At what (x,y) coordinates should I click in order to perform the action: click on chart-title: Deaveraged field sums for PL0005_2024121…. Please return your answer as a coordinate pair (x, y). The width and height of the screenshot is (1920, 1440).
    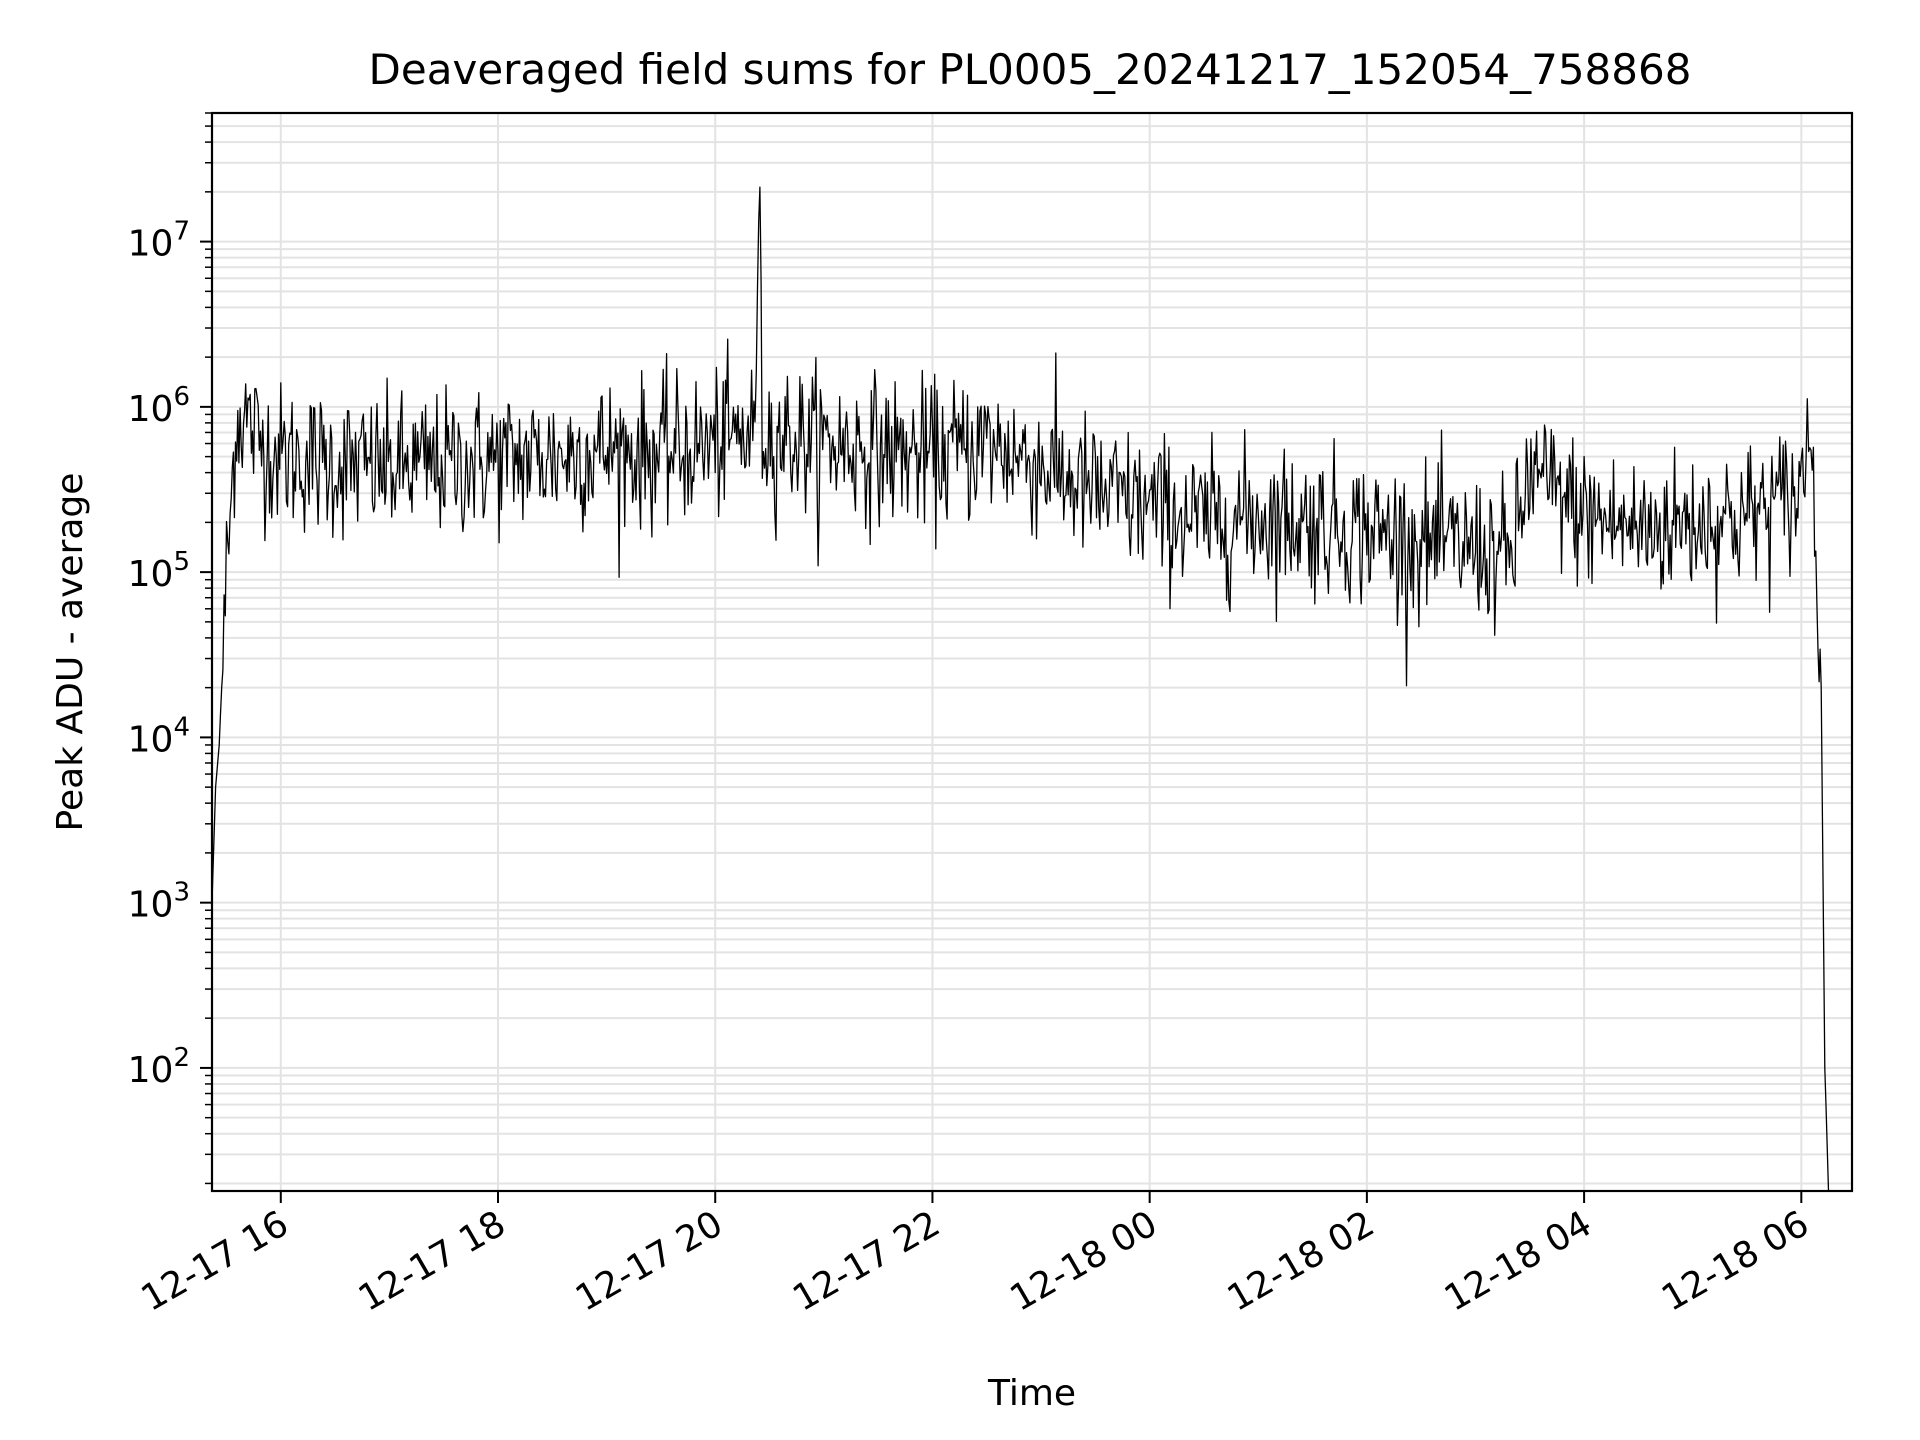
    Looking at the image, I should click on (1030, 69).